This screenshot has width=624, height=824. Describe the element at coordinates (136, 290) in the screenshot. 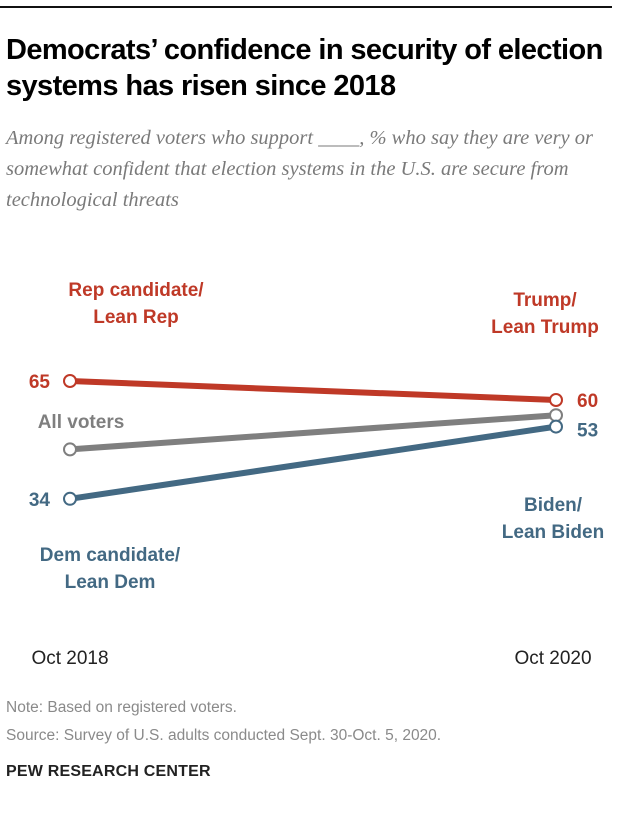

I see `series-name-rep: Rep candidate/` at that location.